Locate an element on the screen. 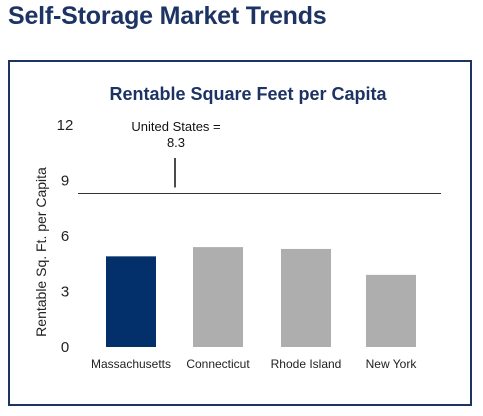  y-tick-label: 6 is located at coordinates (65, 236).